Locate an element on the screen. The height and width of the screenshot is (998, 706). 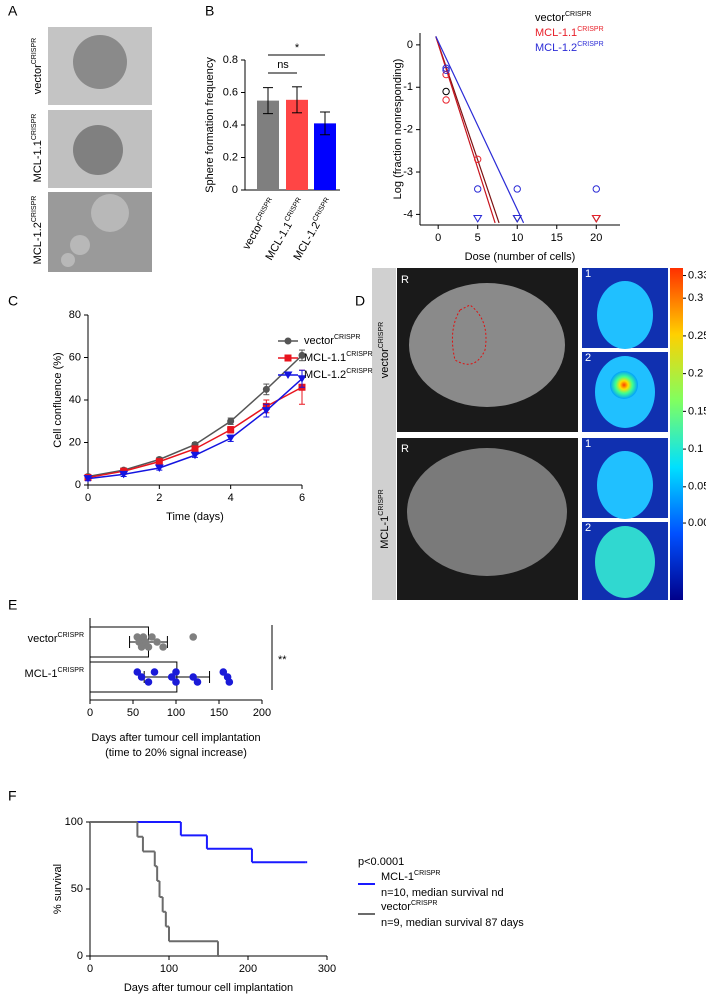
colorbar-tick-label: 0.25 is located at coordinates (697, 336).